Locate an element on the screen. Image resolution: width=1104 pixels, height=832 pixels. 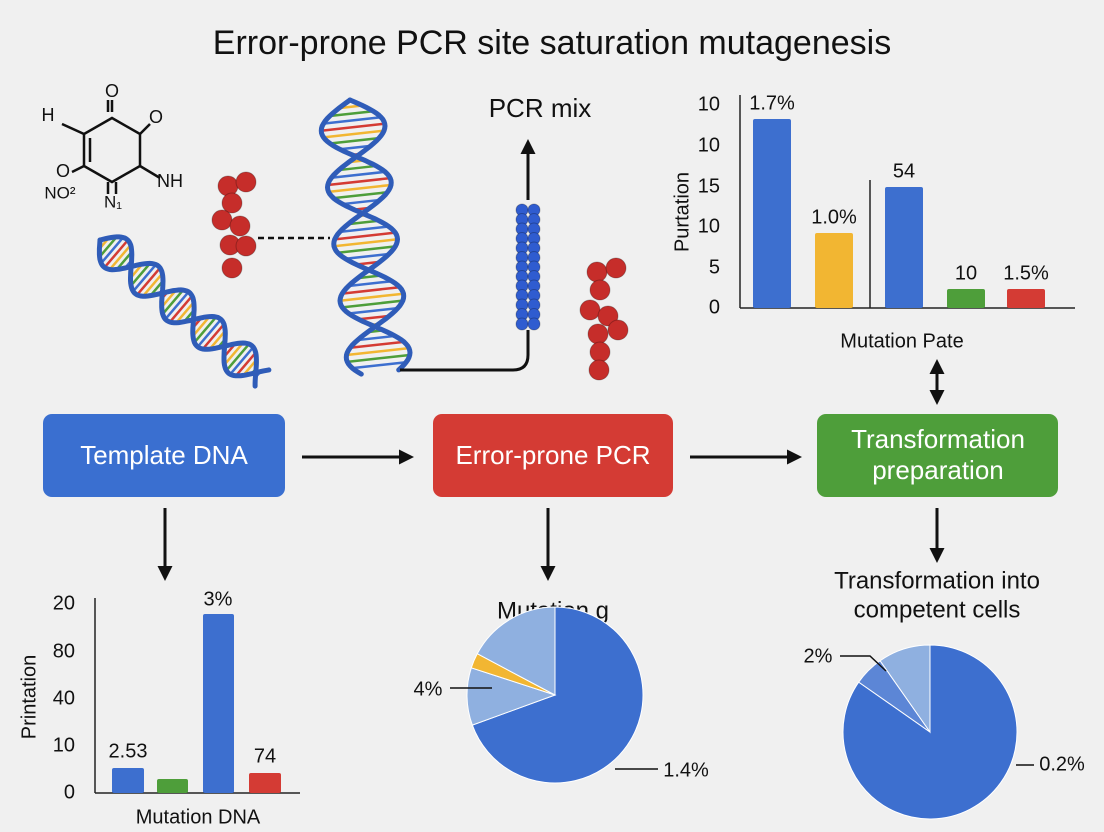
step-box: Error-prone PCR is located at coordinates (553, 455).